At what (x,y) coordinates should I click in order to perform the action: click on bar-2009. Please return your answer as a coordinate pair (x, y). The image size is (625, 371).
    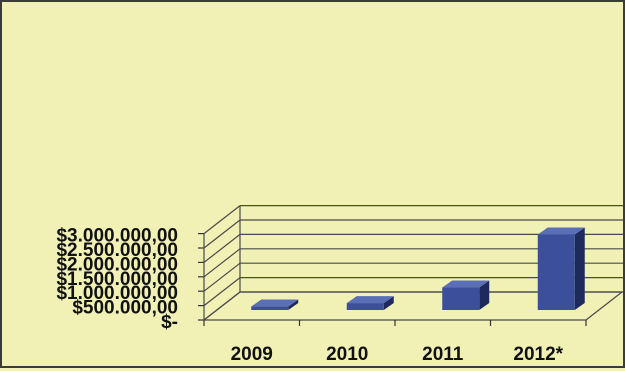
    Looking at the image, I should click on (275, 304).